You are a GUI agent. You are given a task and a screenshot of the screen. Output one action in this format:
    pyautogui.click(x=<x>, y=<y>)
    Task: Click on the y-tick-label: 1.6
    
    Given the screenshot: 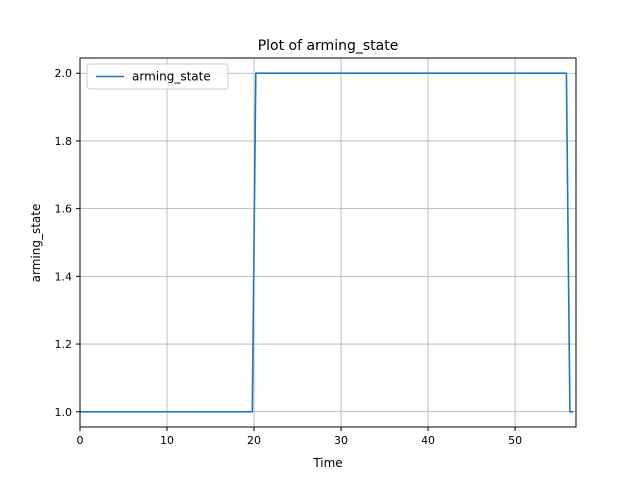 What is the action you would take?
    pyautogui.click(x=64, y=209)
    